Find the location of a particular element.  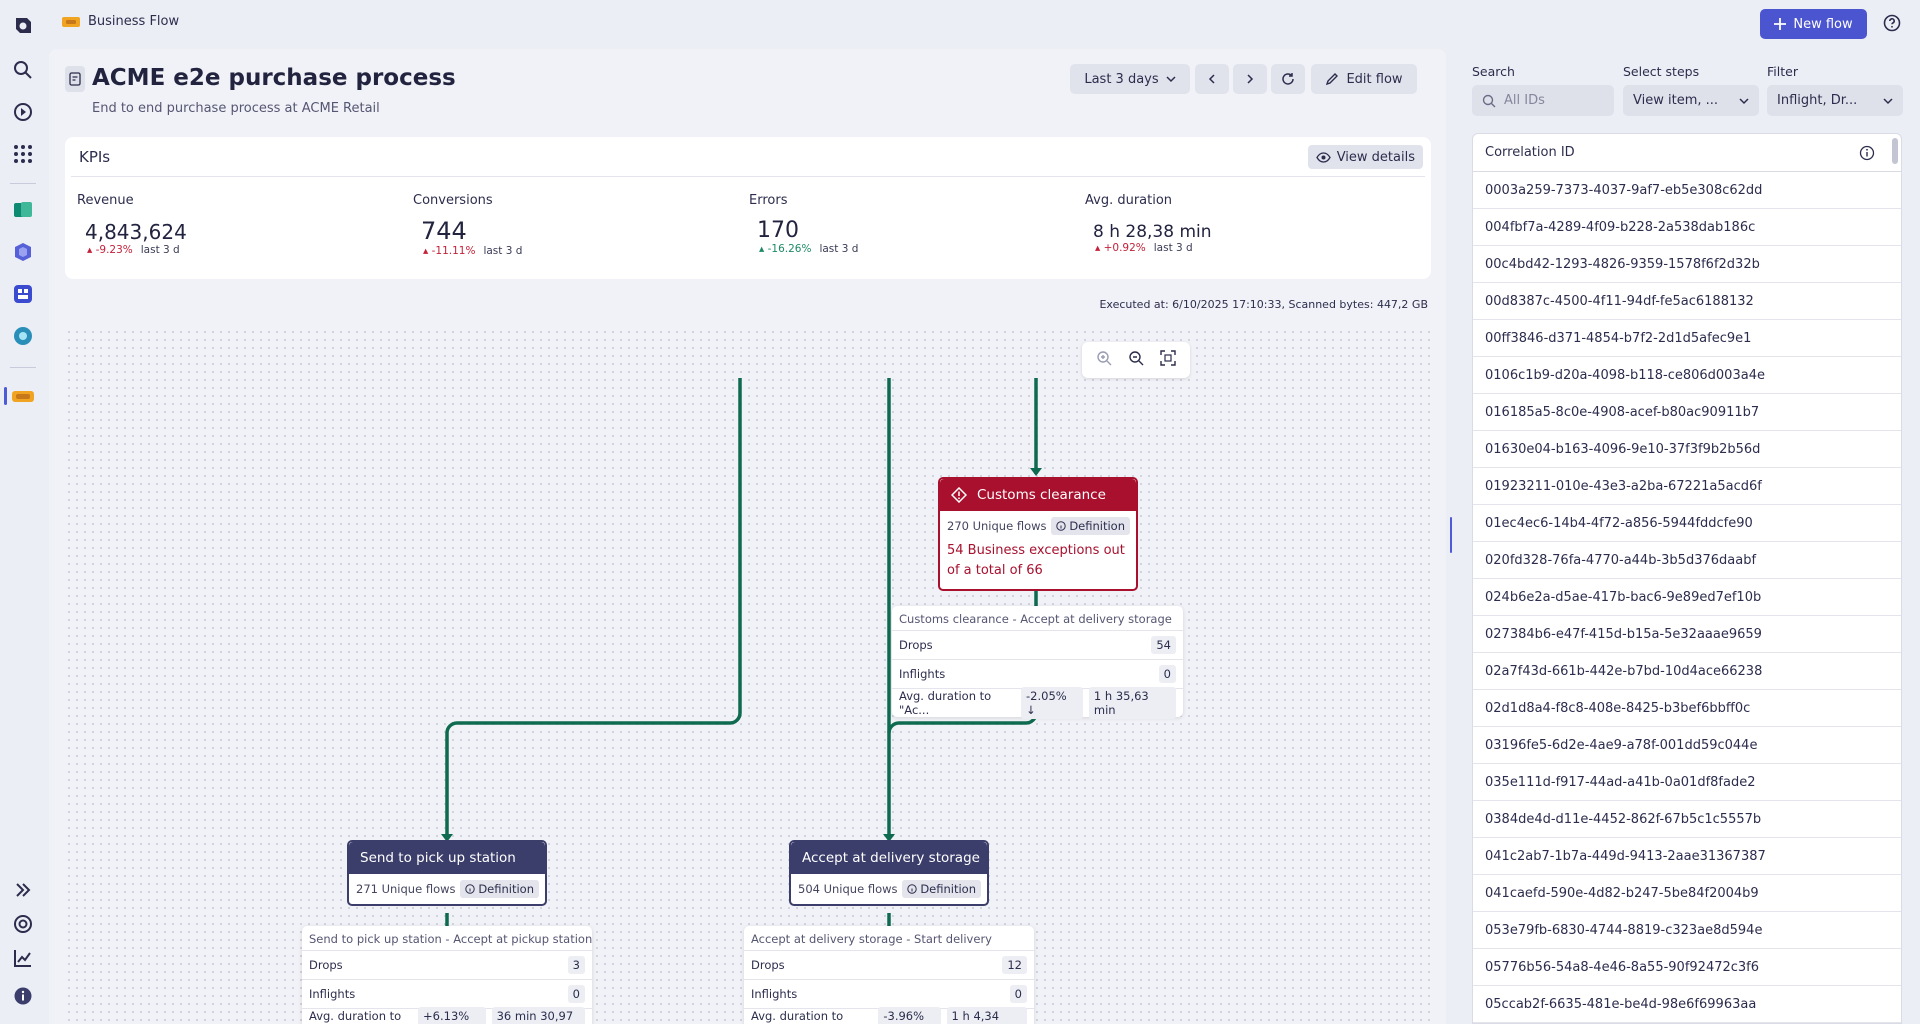

table-row: 05776b56-54a8-4e46-8a55-90f92472c3f6 is located at coordinates (1687, 967).